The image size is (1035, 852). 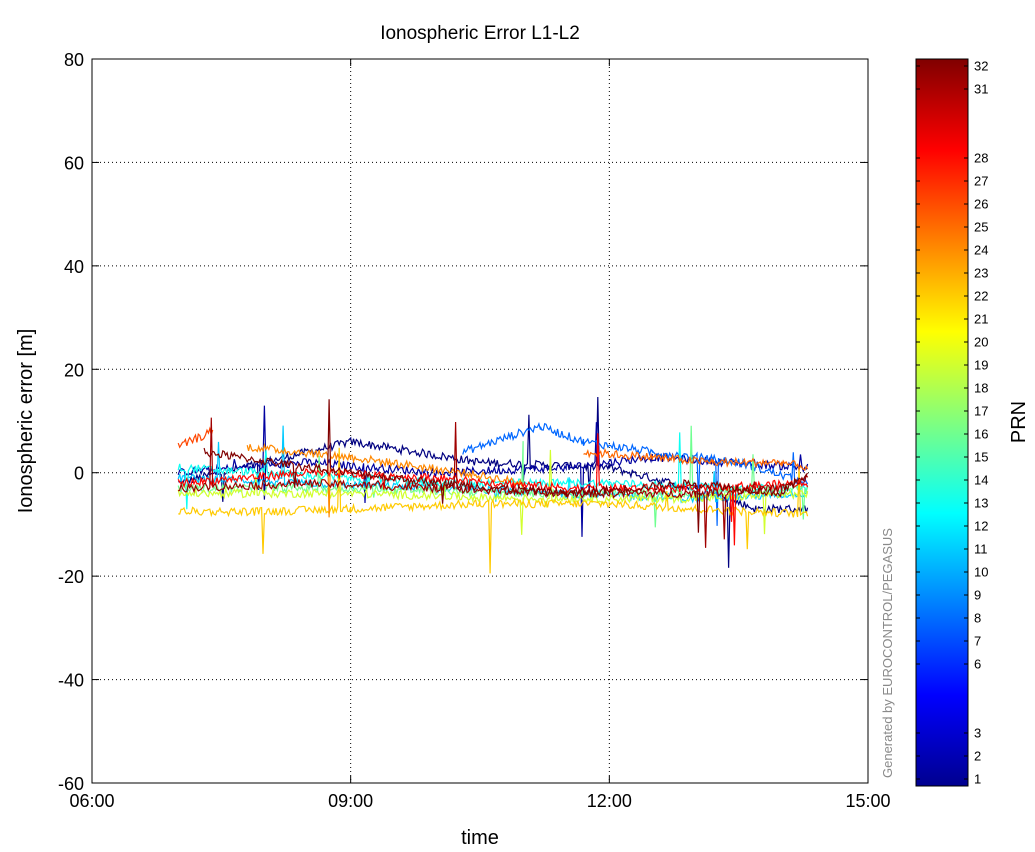 I want to click on colorbar-tick-label: 23, so click(x=981, y=273).